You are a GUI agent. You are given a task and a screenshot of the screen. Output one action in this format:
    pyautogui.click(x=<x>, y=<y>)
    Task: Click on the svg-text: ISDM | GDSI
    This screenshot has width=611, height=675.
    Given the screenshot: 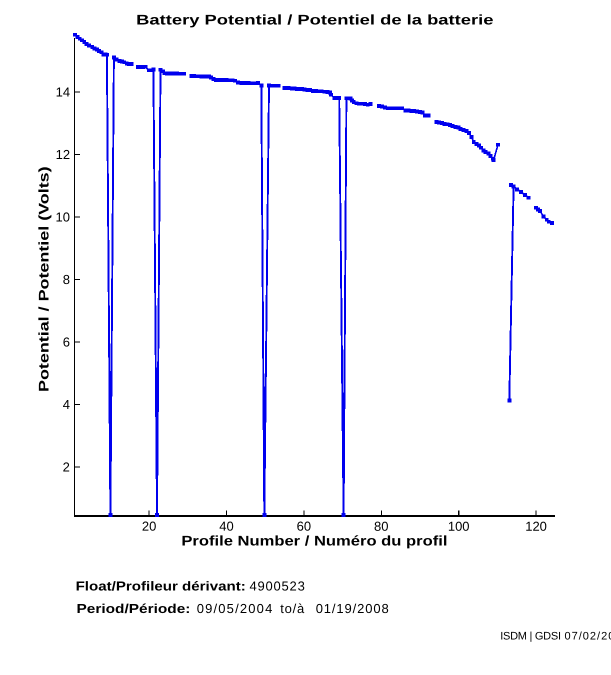 What is the action you would take?
    pyautogui.click(x=530, y=637)
    